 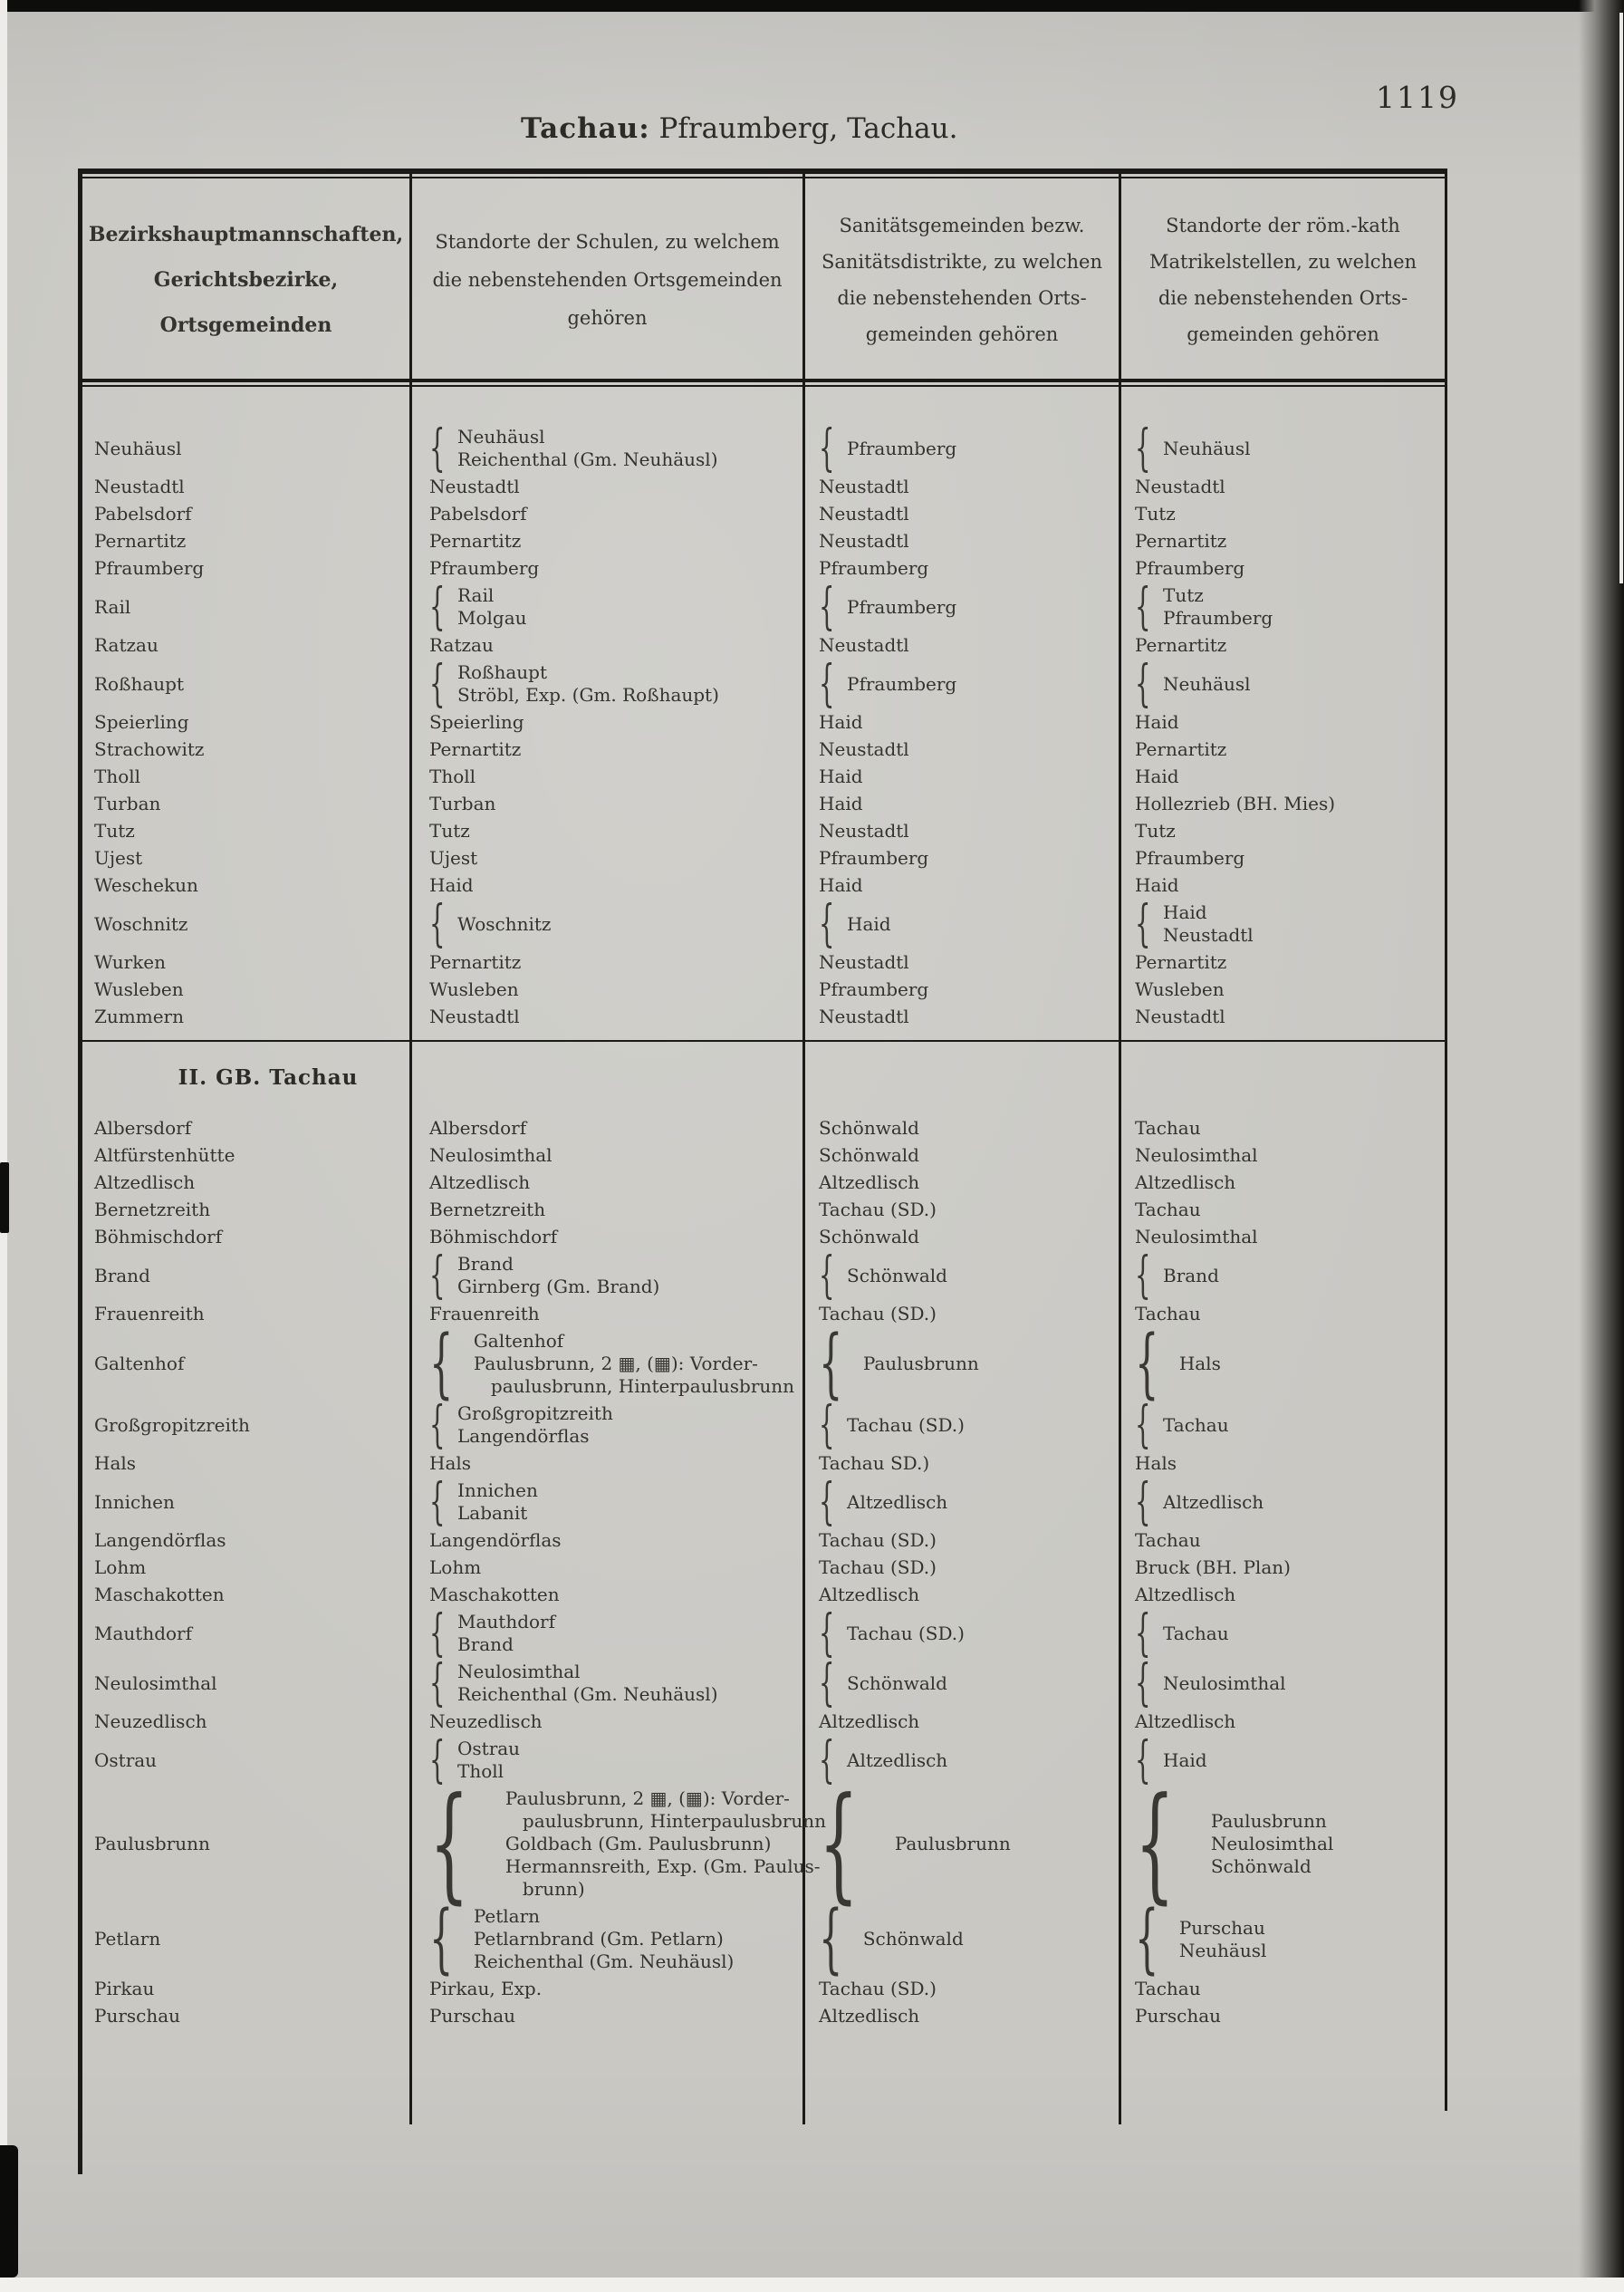 I want to click on cell-gemeinde: Böhmischdorf, so click(x=243, y=1237).